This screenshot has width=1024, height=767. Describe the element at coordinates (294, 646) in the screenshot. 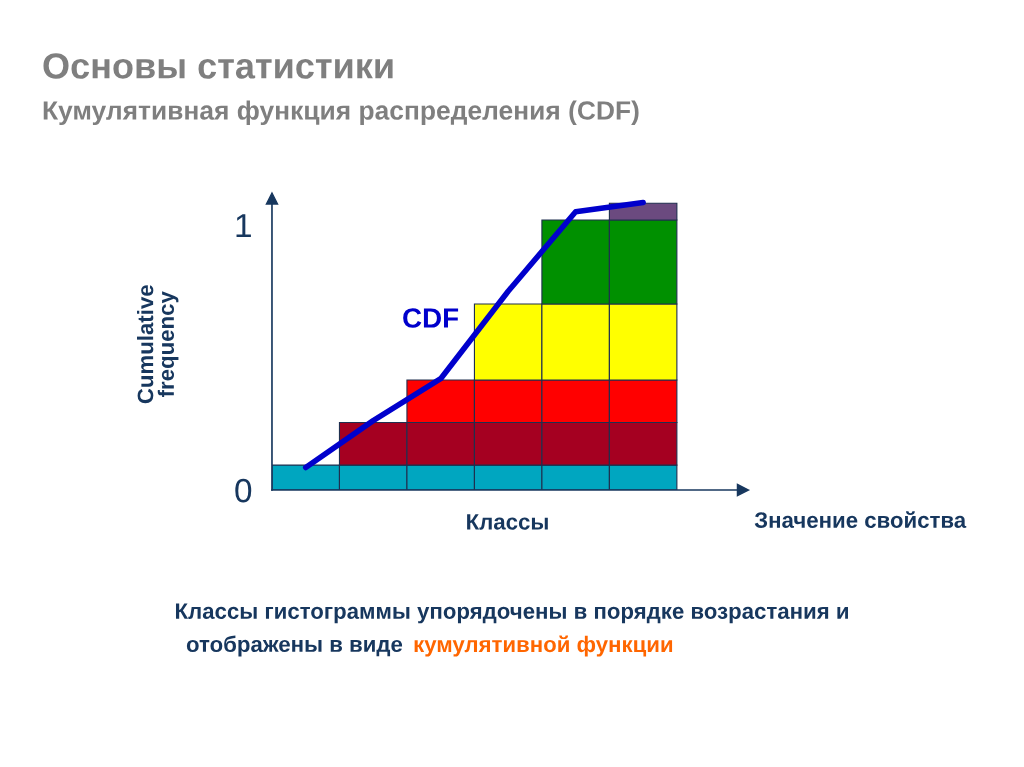

I see `text: отображены в виде` at that location.